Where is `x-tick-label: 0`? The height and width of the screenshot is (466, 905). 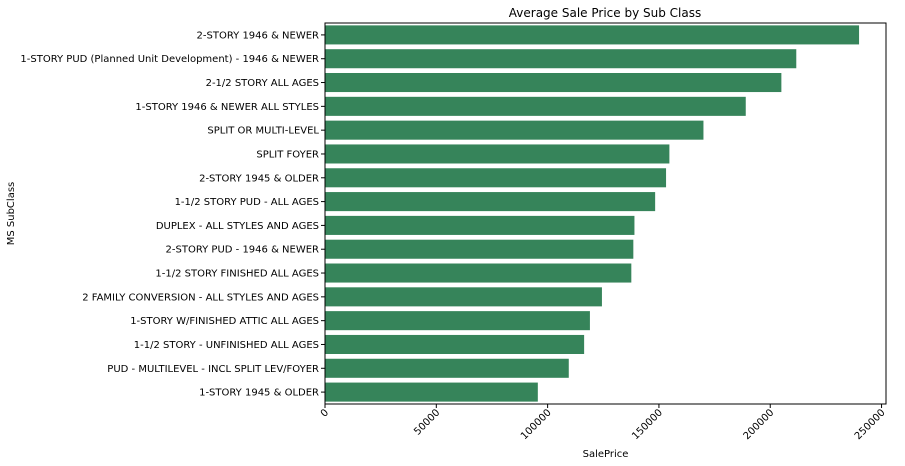 x-tick-label: 0 is located at coordinates (325, 413).